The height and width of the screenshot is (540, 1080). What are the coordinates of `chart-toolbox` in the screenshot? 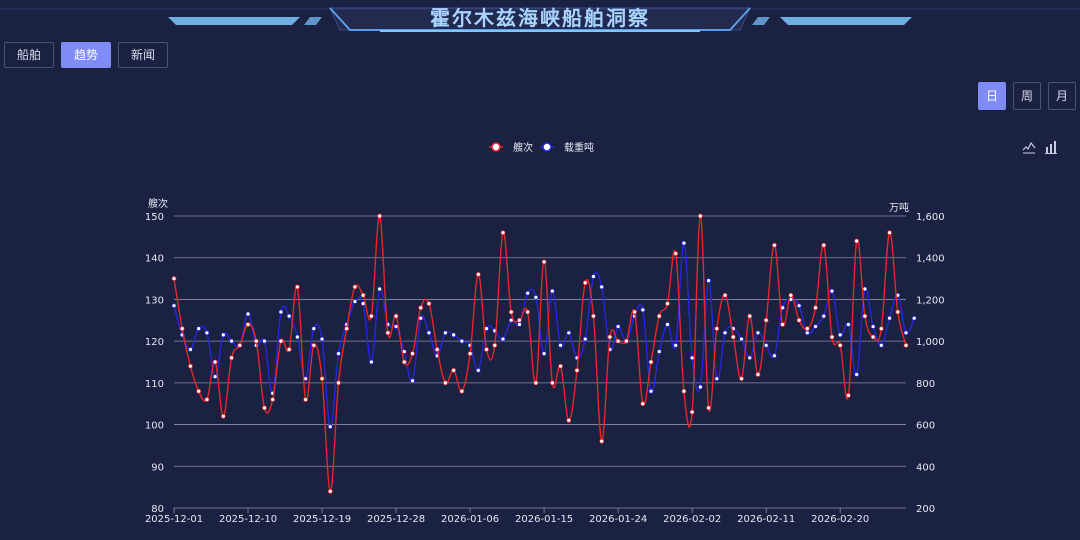 It's located at (1040, 147).